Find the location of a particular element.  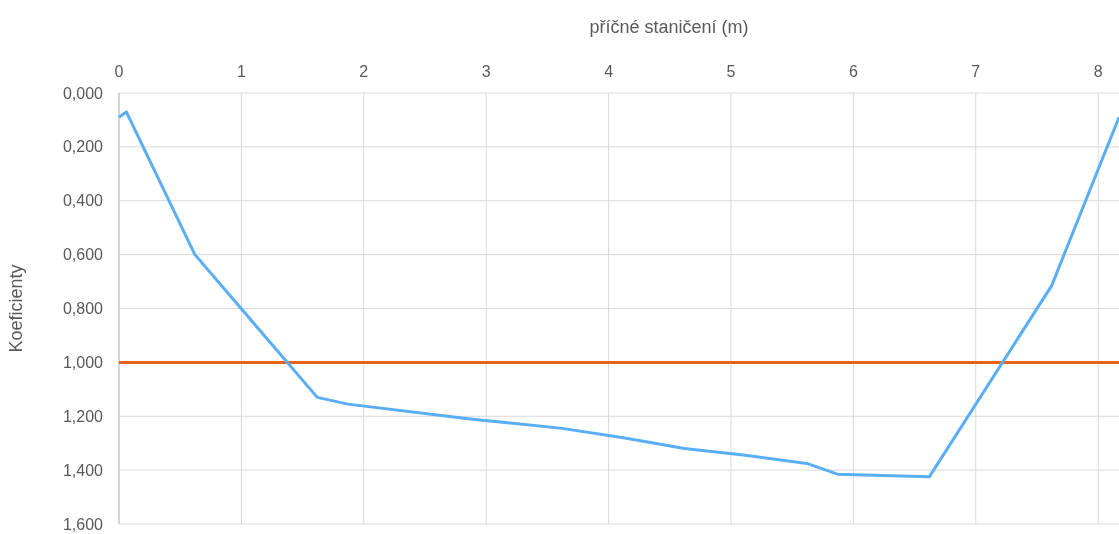

x-tick-label: 2 is located at coordinates (364, 71).